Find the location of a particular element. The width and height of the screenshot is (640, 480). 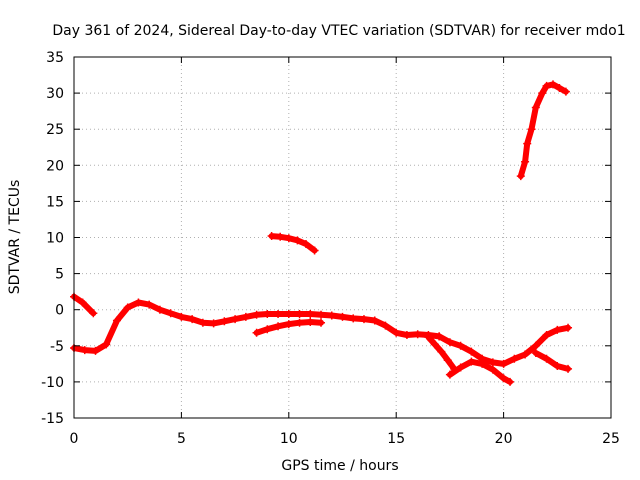

series-lower-branch-b is located at coordinates (289, 327).